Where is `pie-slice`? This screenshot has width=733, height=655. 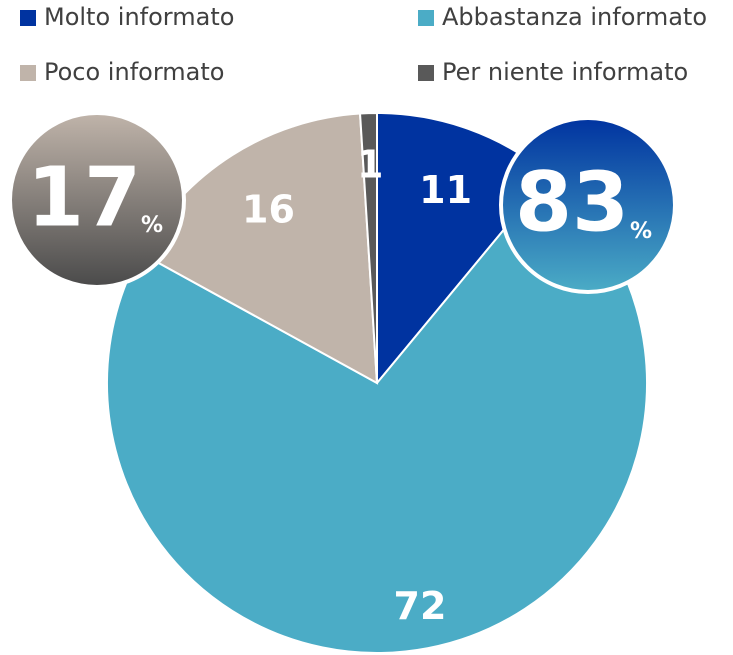
pie-slice is located at coordinates (368, 247).